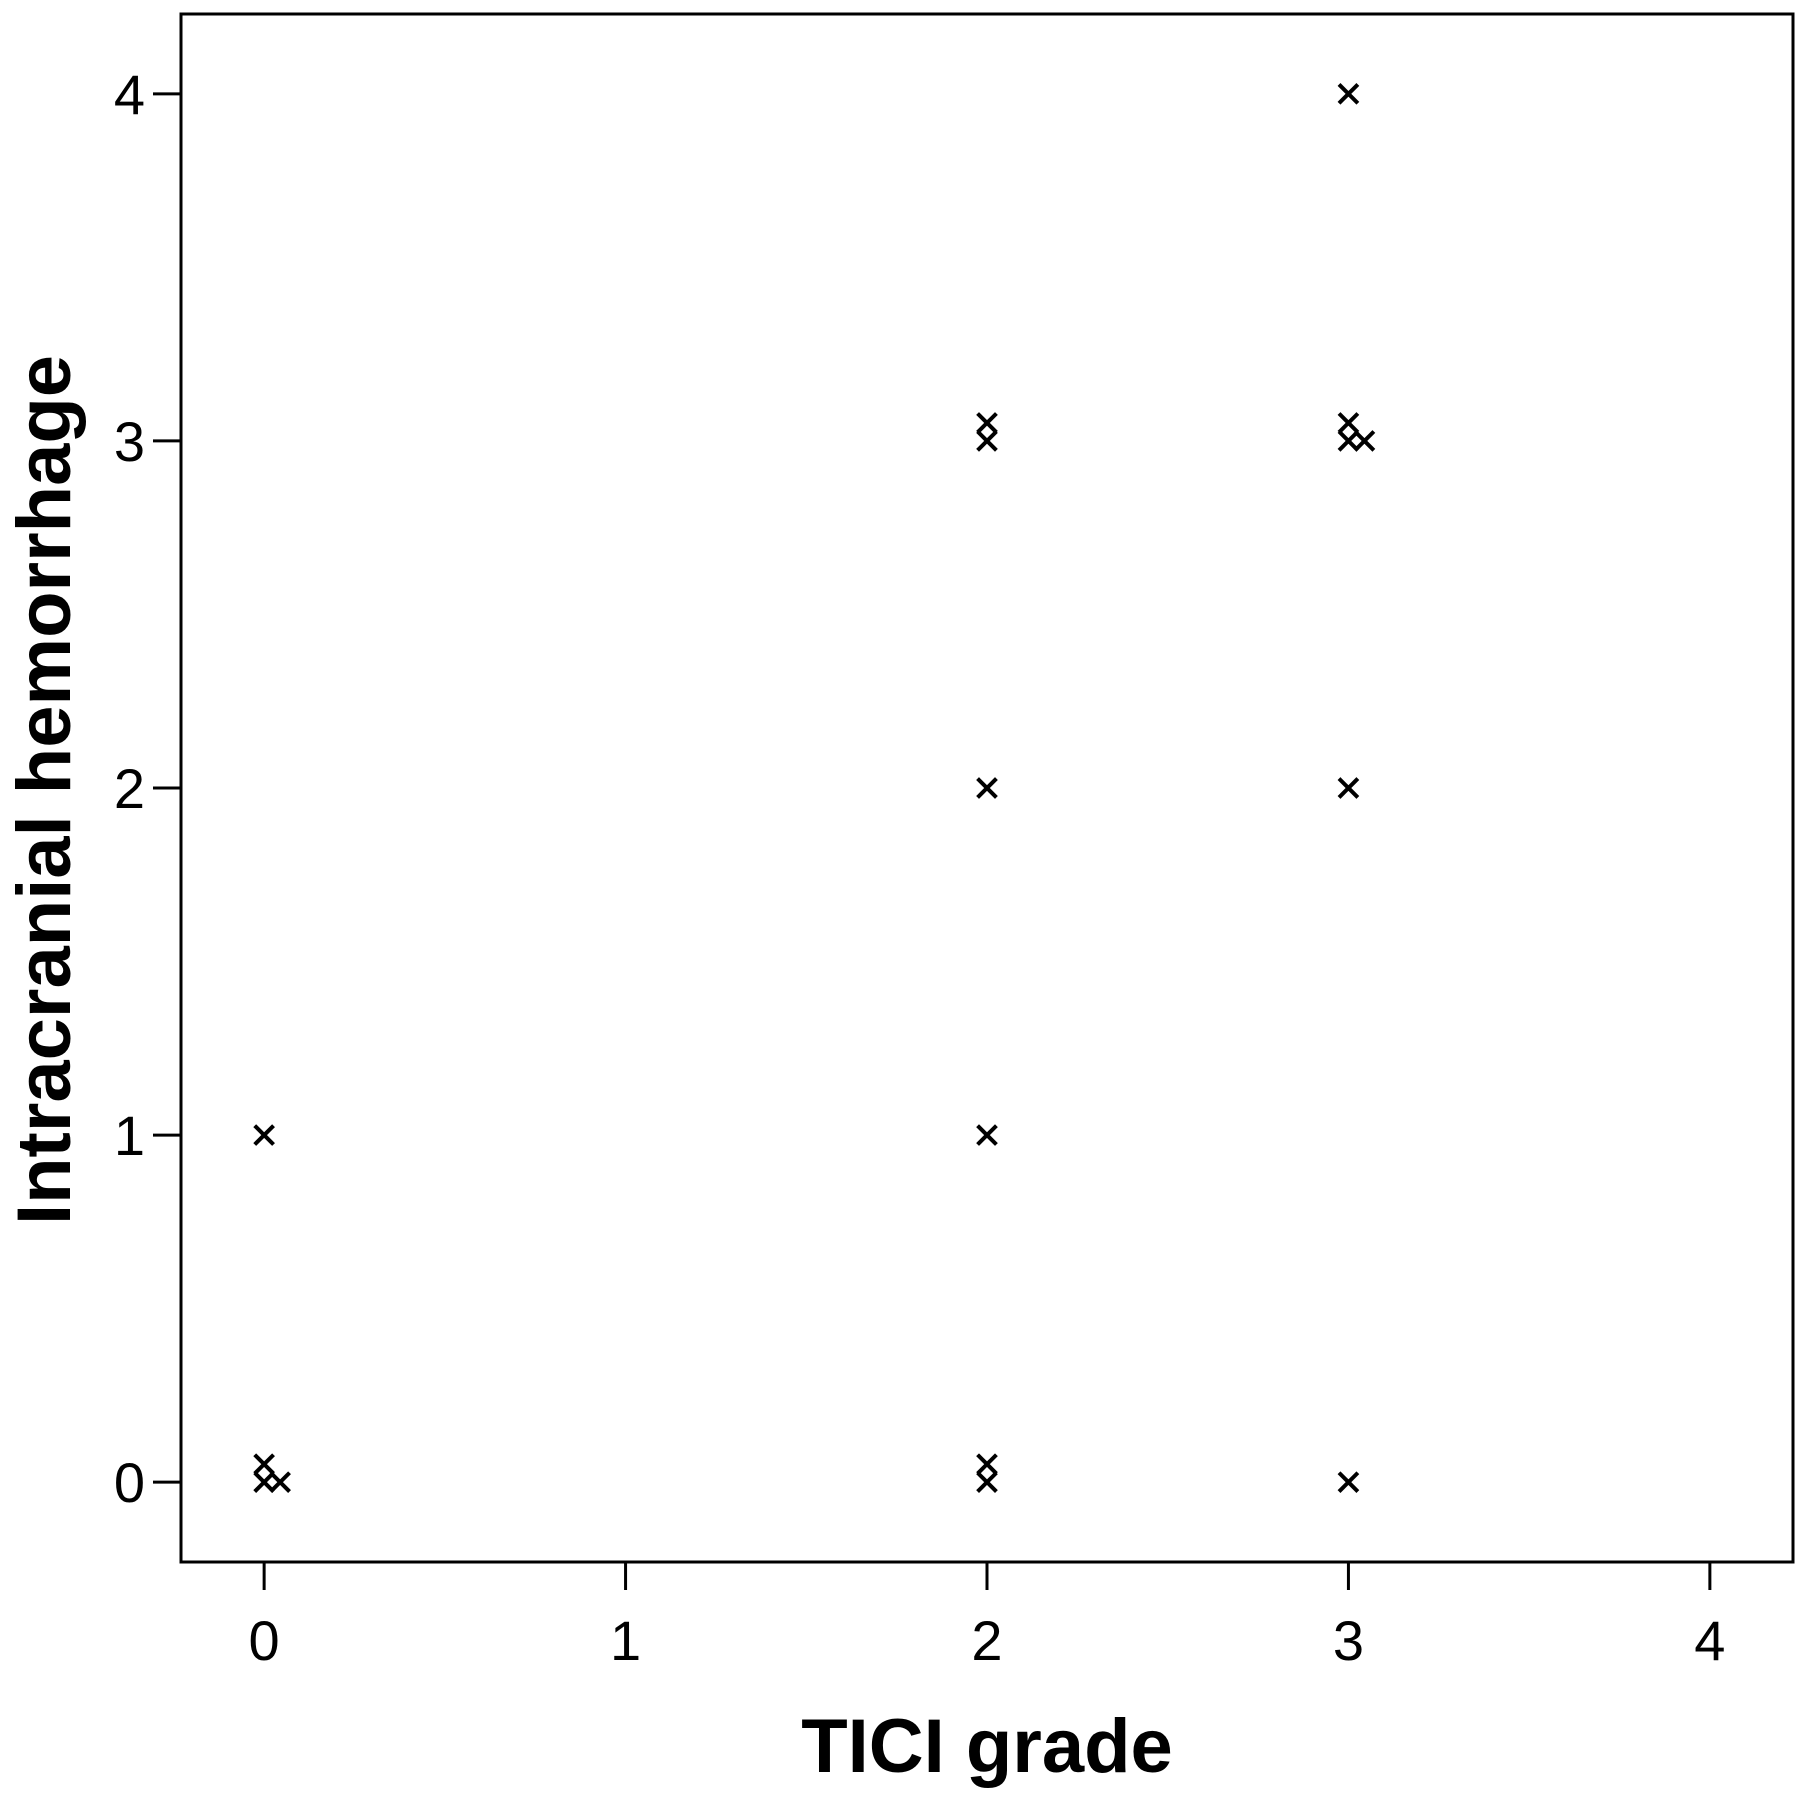 The width and height of the screenshot is (1800, 1793). What do you see at coordinates (264, 1640) in the screenshot?
I see `x-tick-label: 0` at bounding box center [264, 1640].